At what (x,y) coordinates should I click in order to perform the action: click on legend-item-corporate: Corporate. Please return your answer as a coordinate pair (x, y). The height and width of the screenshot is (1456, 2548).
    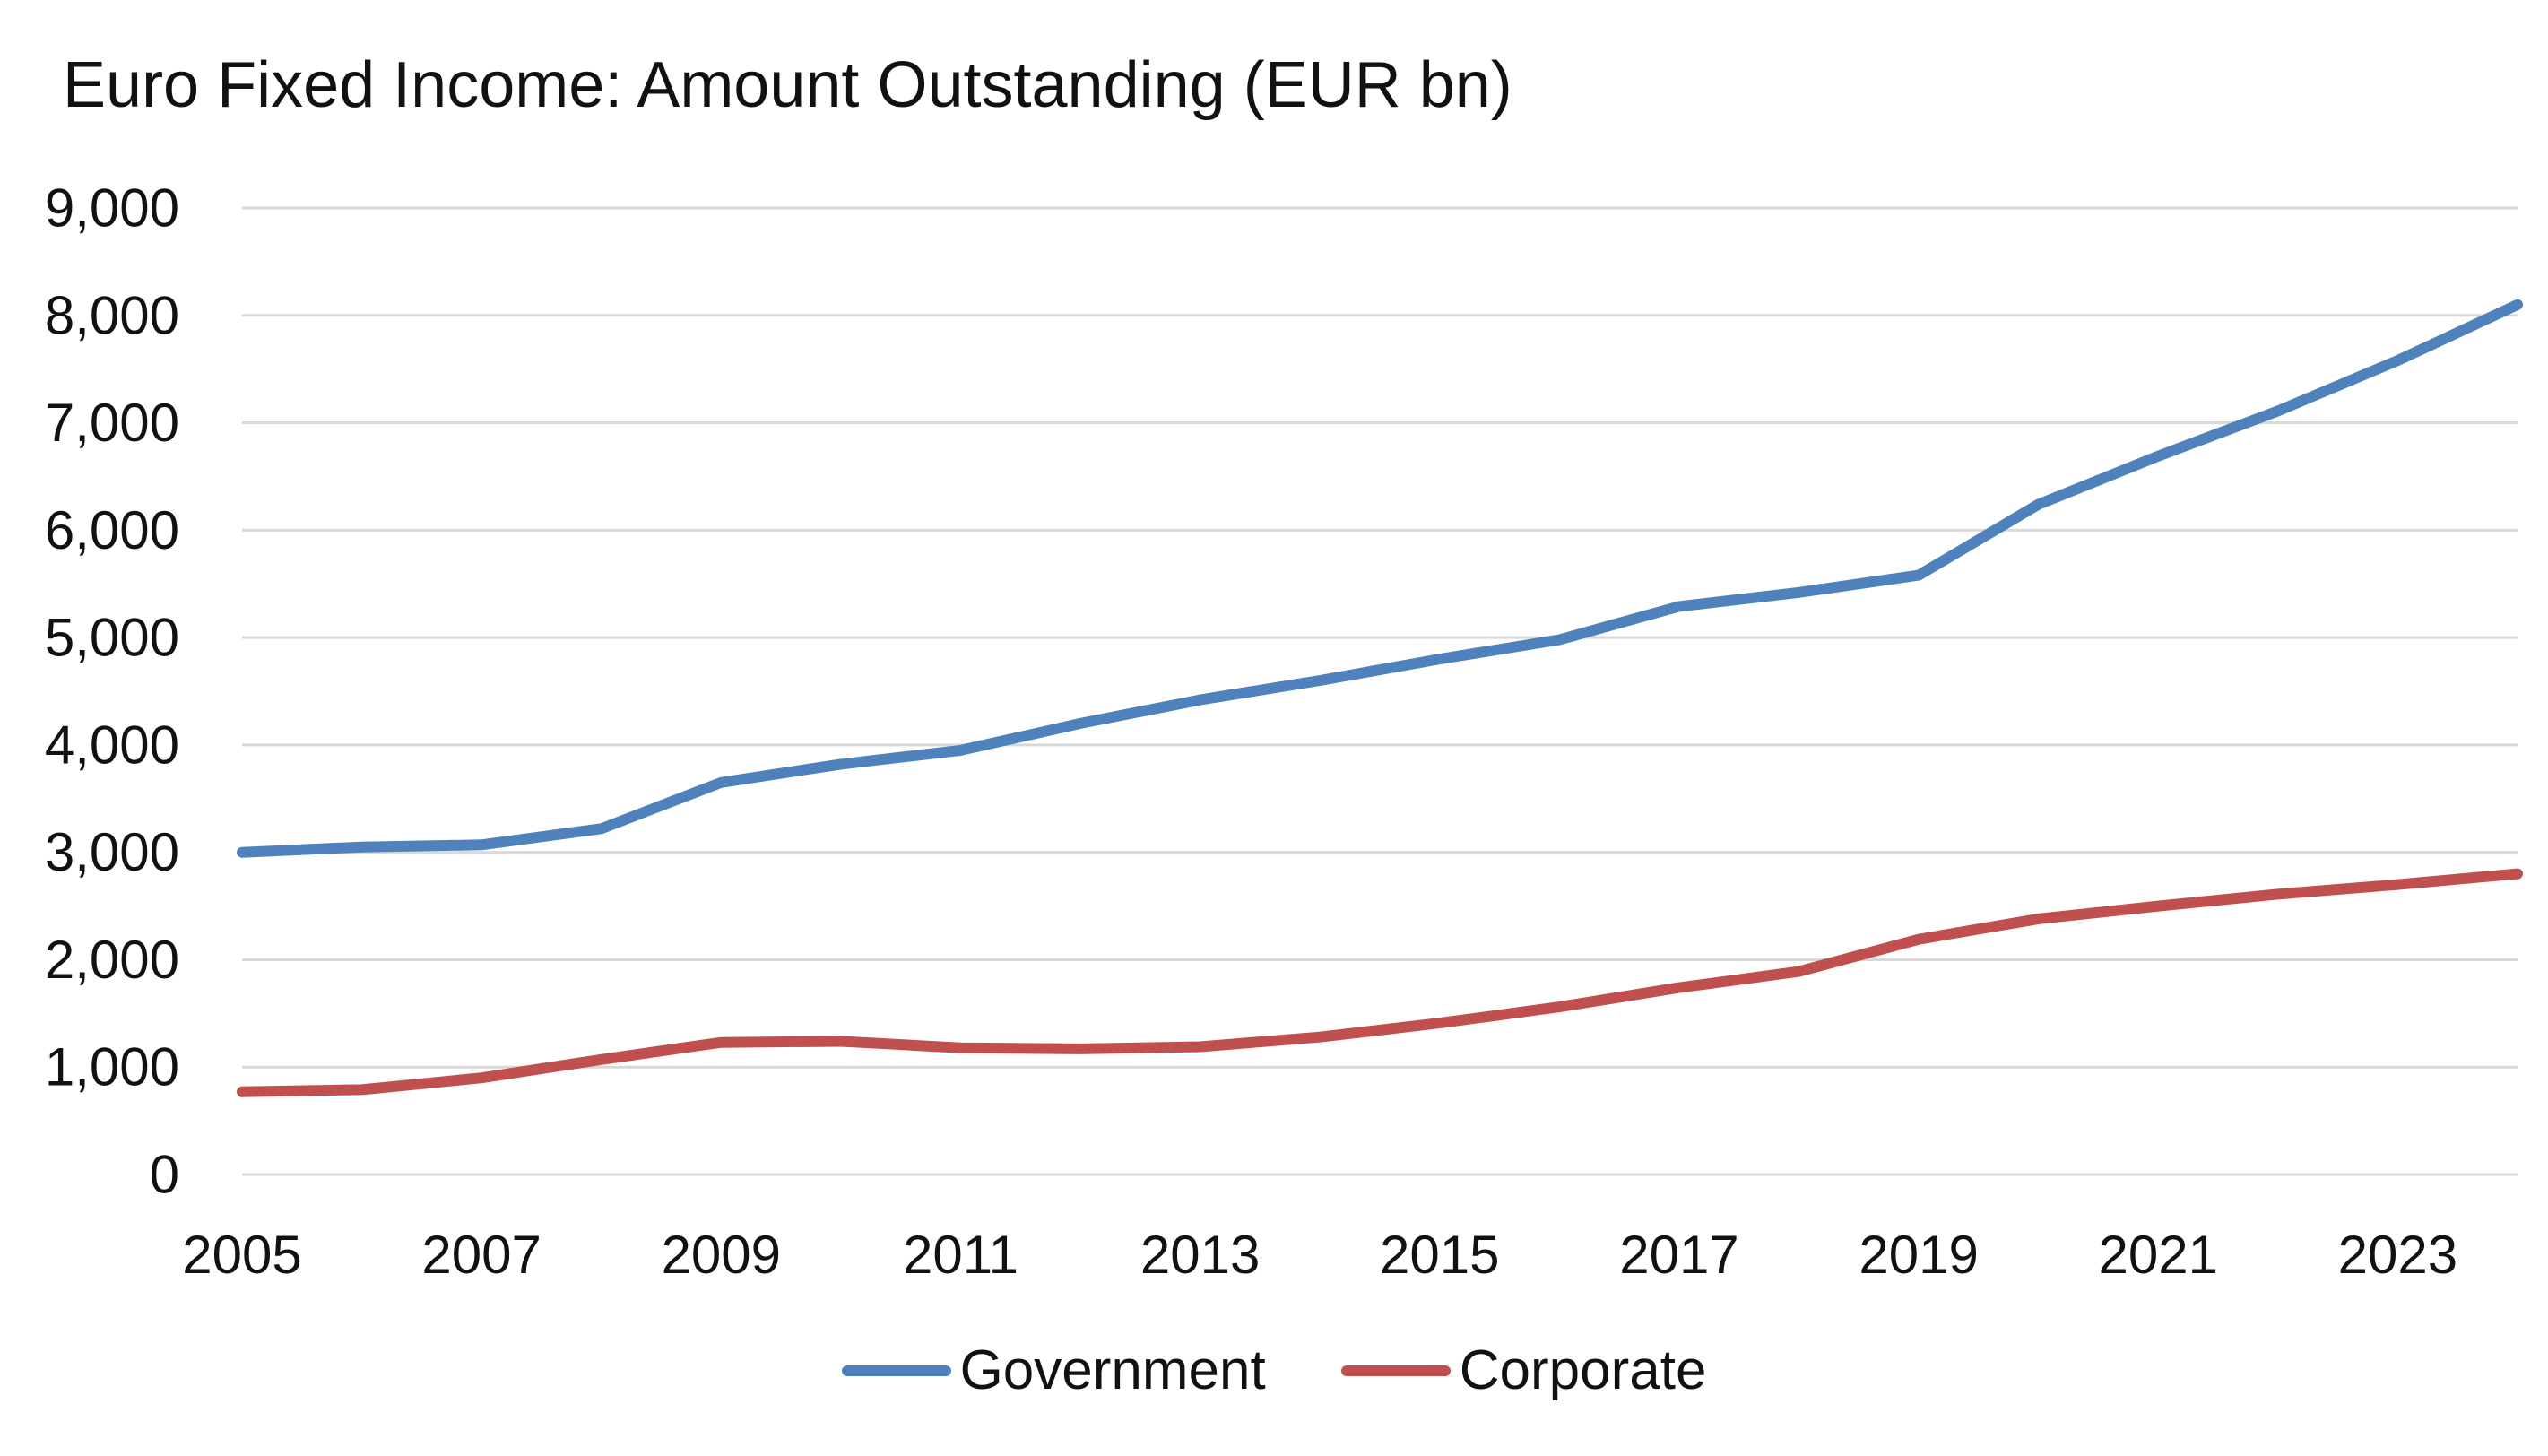
    Looking at the image, I should click on (1524, 1370).